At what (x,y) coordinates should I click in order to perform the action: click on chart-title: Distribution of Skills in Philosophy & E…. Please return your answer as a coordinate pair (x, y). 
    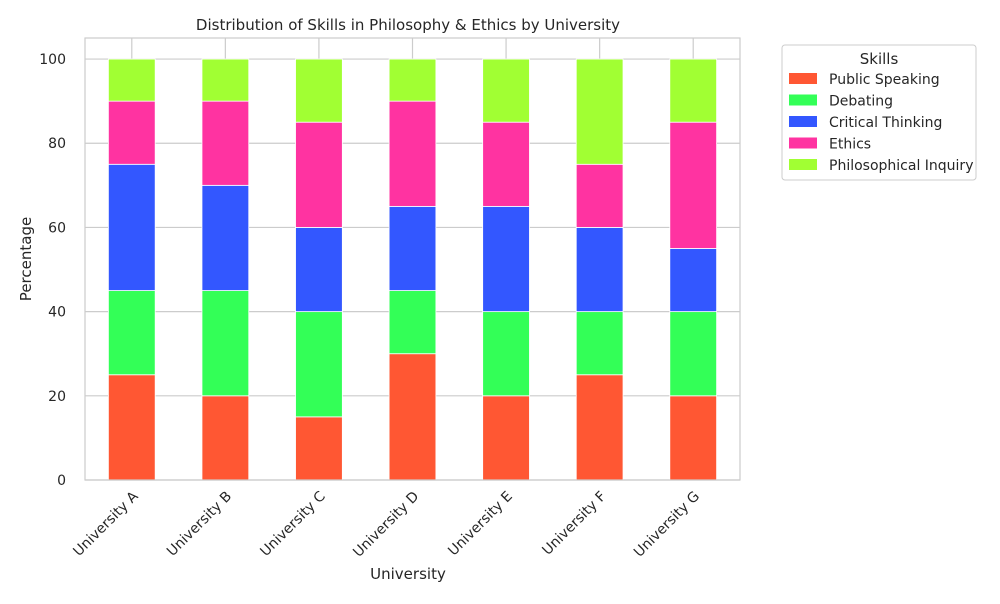
    Looking at the image, I should click on (408, 25).